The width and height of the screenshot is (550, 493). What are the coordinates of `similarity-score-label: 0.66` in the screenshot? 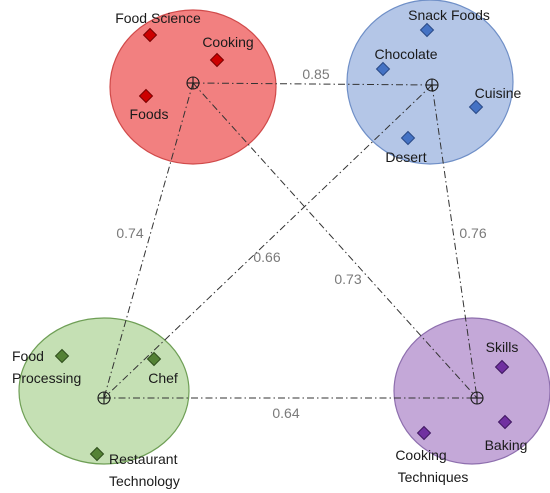 It's located at (266, 257).